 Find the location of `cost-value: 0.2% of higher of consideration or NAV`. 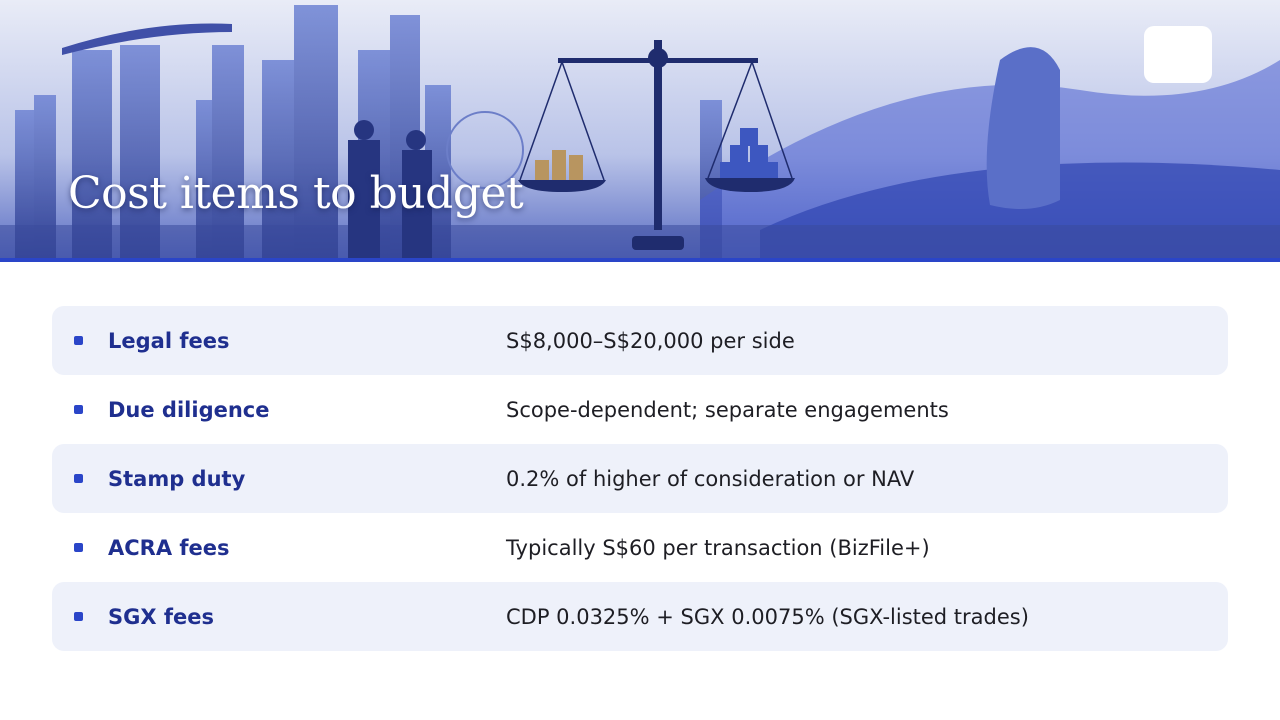

cost-value: 0.2% of higher of consideration or NAV is located at coordinates (710, 478).